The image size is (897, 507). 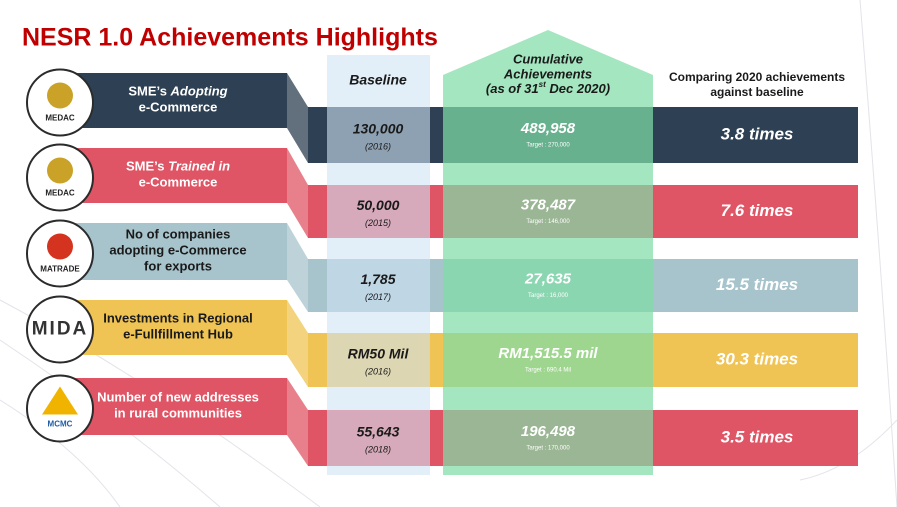 I want to click on baseline-year: (2017), so click(x=378, y=297).